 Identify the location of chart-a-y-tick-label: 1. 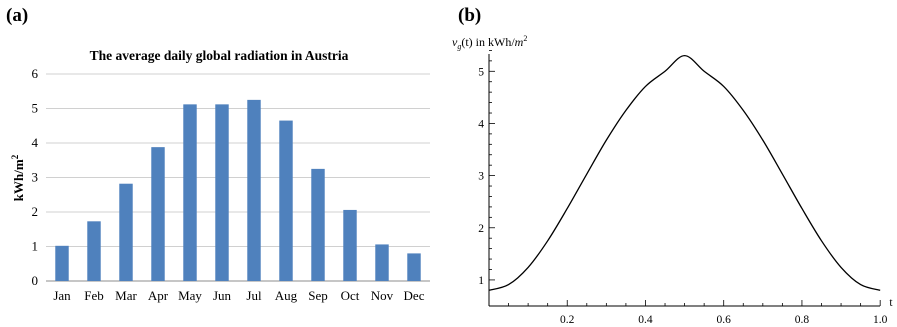
(35, 246).